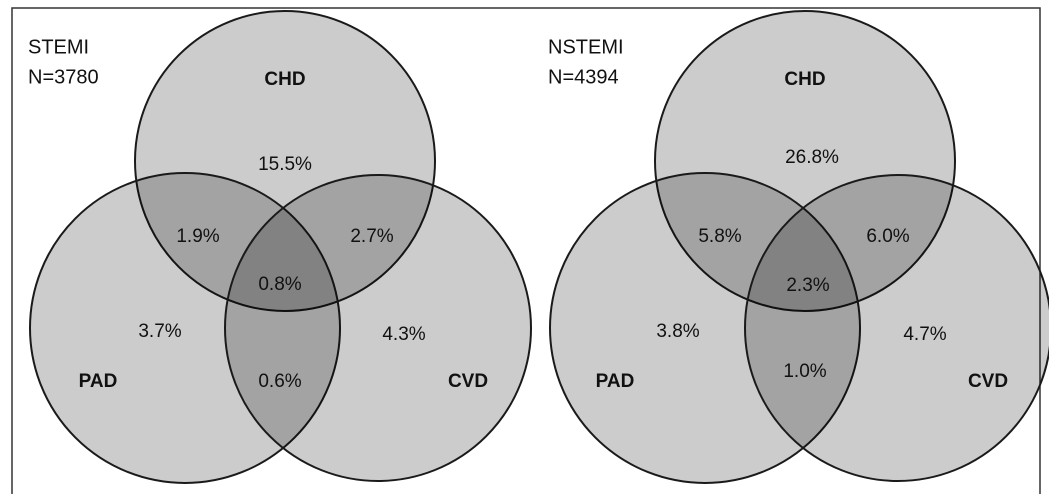  What do you see at coordinates (63, 77) in the screenshot?
I see `panel-n: N=3780` at bounding box center [63, 77].